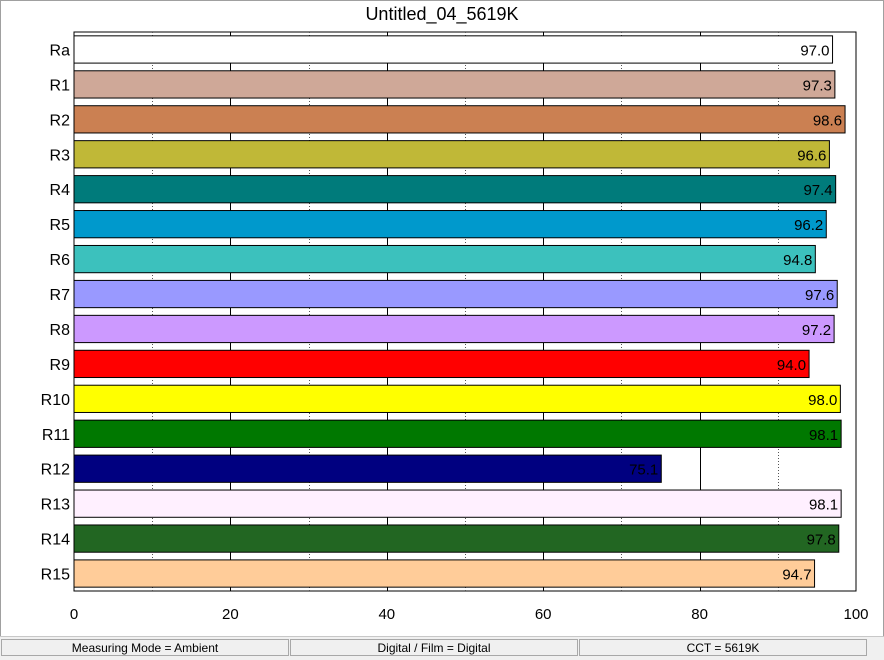  Describe the element at coordinates (60, 330) in the screenshot. I see `category-label-r8: R8` at that location.